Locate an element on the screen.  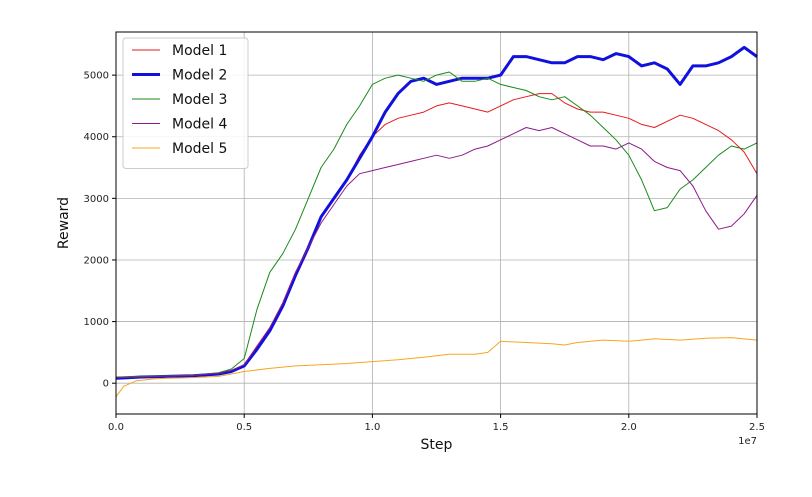
legend-label-model-5: Model 5 is located at coordinates (199, 149).